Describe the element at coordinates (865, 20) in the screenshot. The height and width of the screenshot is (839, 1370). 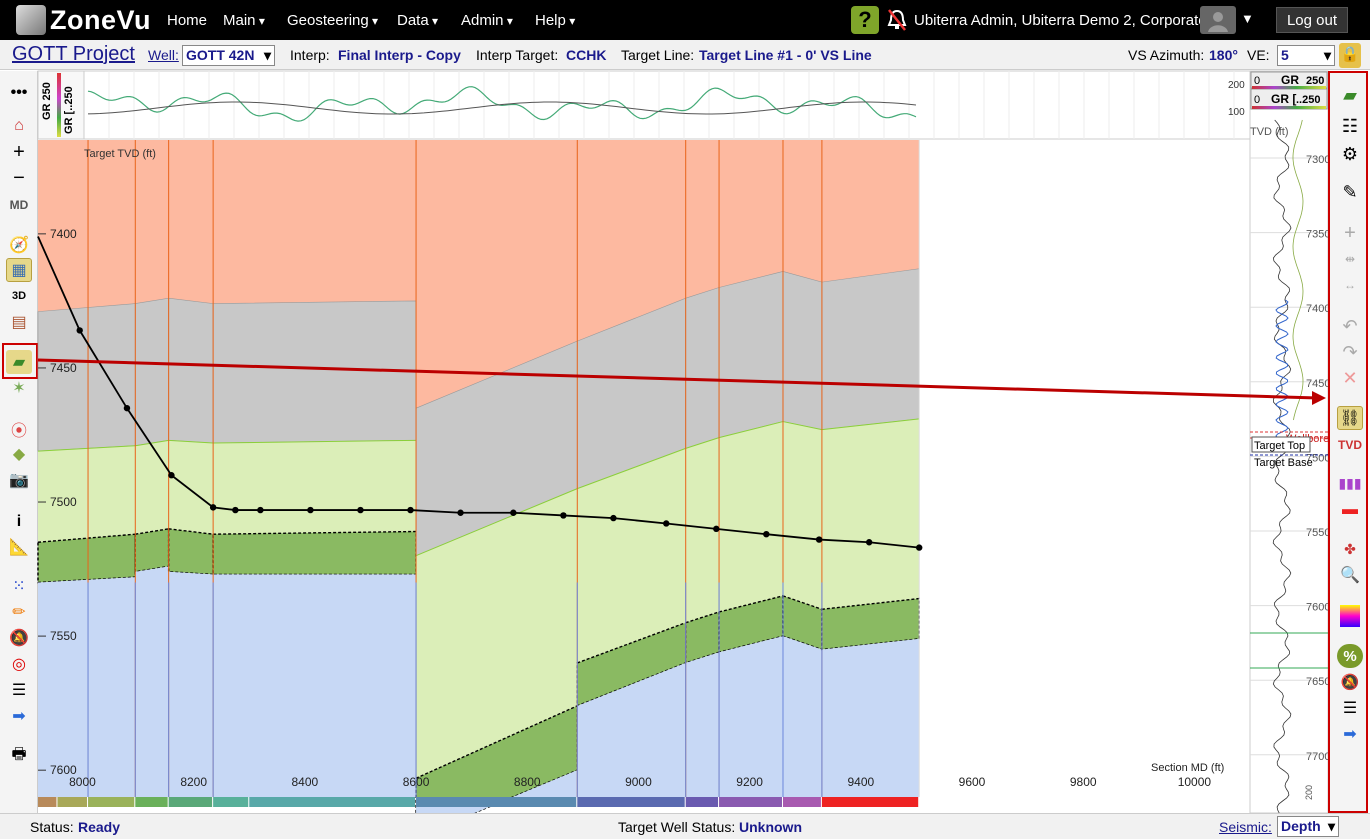
I see `help-icon: ?` at that location.